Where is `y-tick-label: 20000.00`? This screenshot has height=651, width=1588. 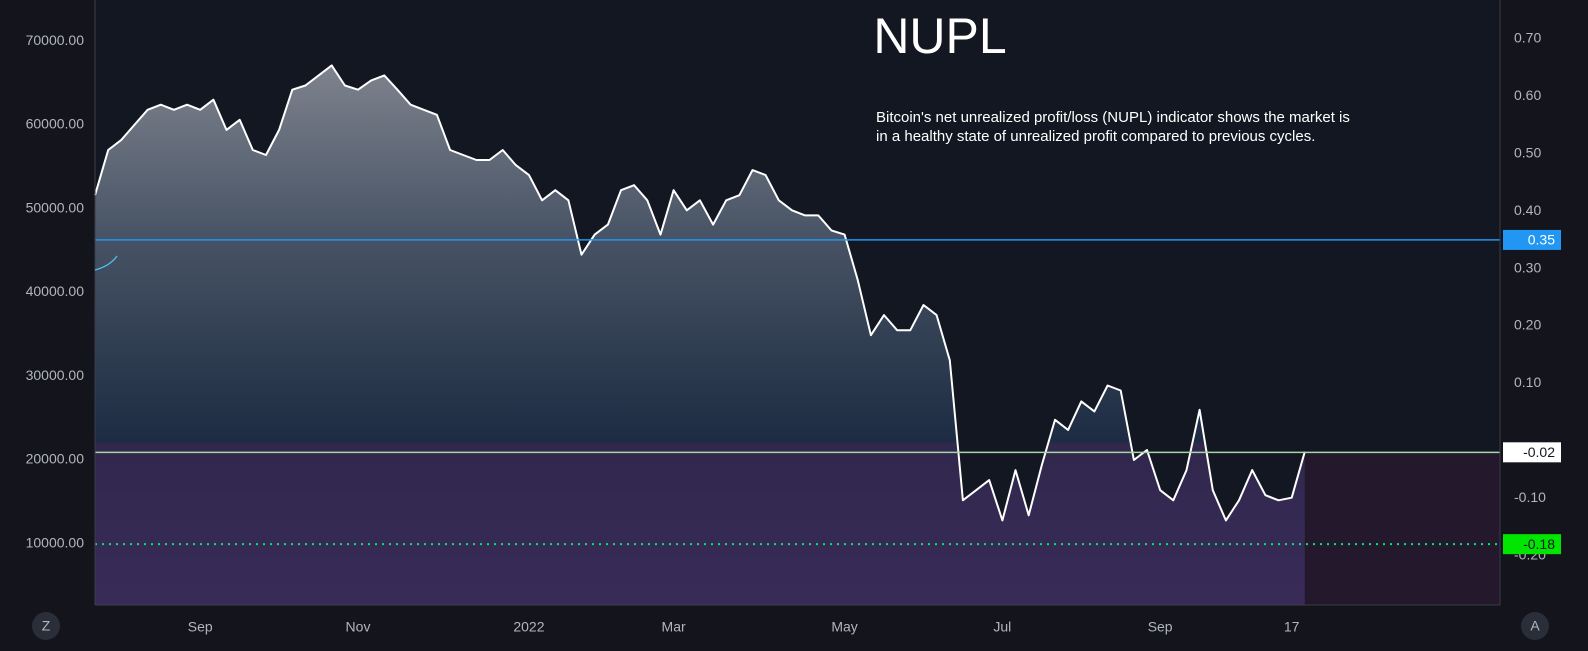
y-tick-label: 20000.00 is located at coordinates (55, 459).